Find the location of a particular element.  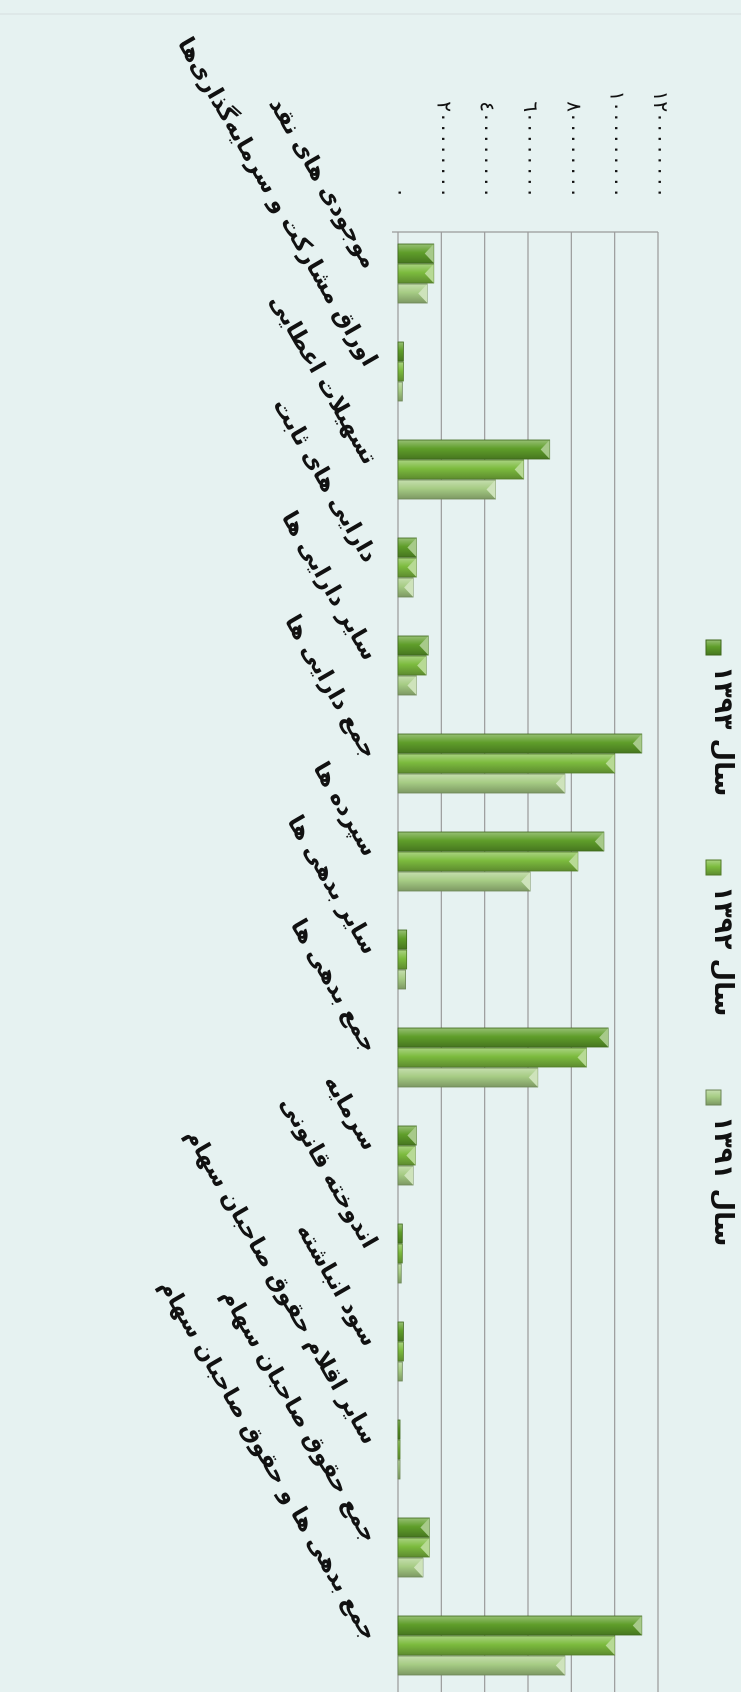

legend-label: سال ۱۳۹۲ is located at coordinates (723, 951).